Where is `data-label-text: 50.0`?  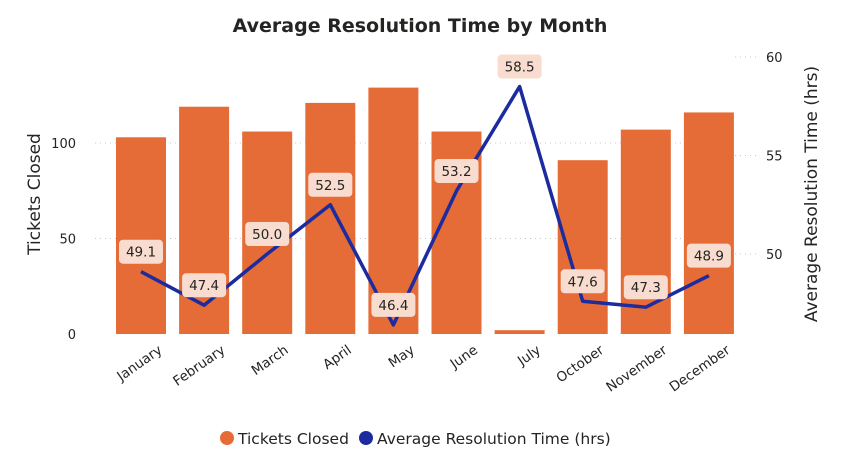
data-label-text: 50.0 is located at coordinates (267, 235).